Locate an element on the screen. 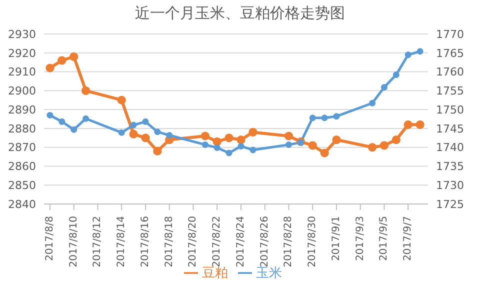  y-tick-label: 2880 is located at coordinates (22, 129).